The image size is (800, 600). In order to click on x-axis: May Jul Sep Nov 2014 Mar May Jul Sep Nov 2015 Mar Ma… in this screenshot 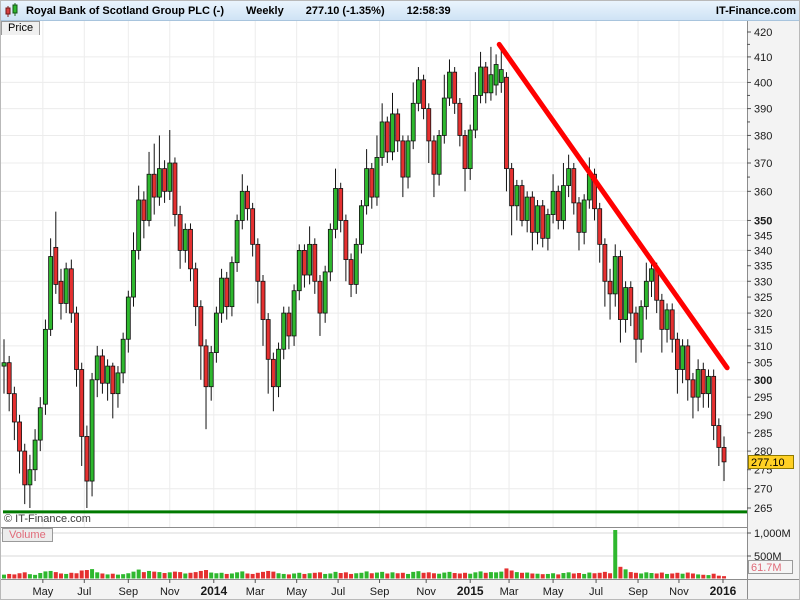, I will do `click(384, 588)`.